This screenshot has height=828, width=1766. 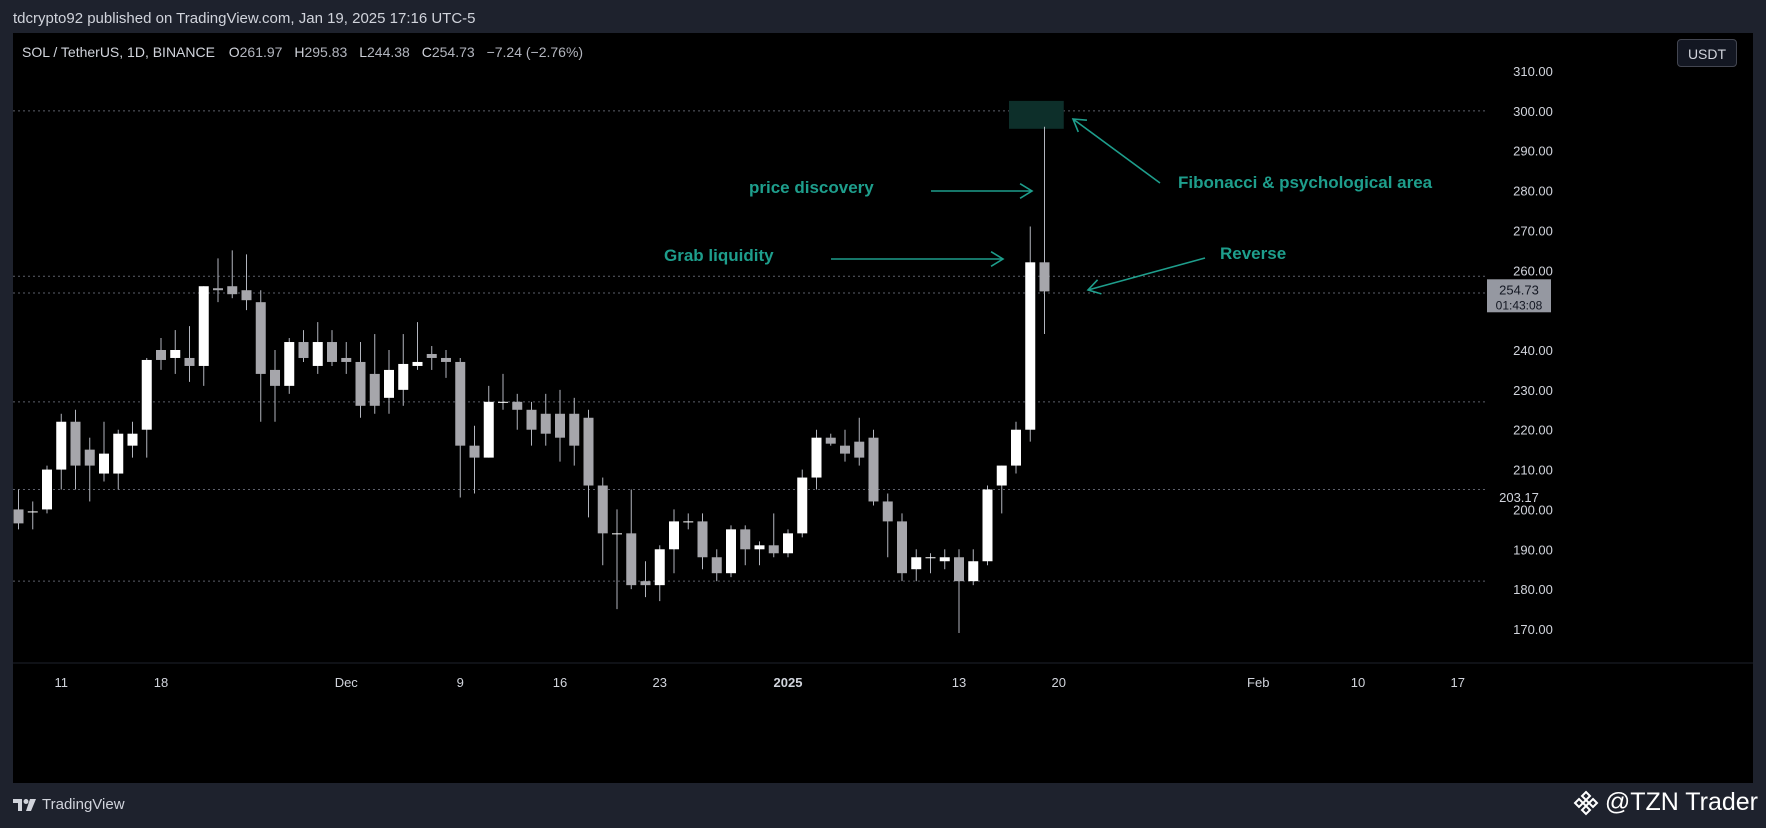 I want to click on last-price-value: 254.73, so click(x=1519, y=289).